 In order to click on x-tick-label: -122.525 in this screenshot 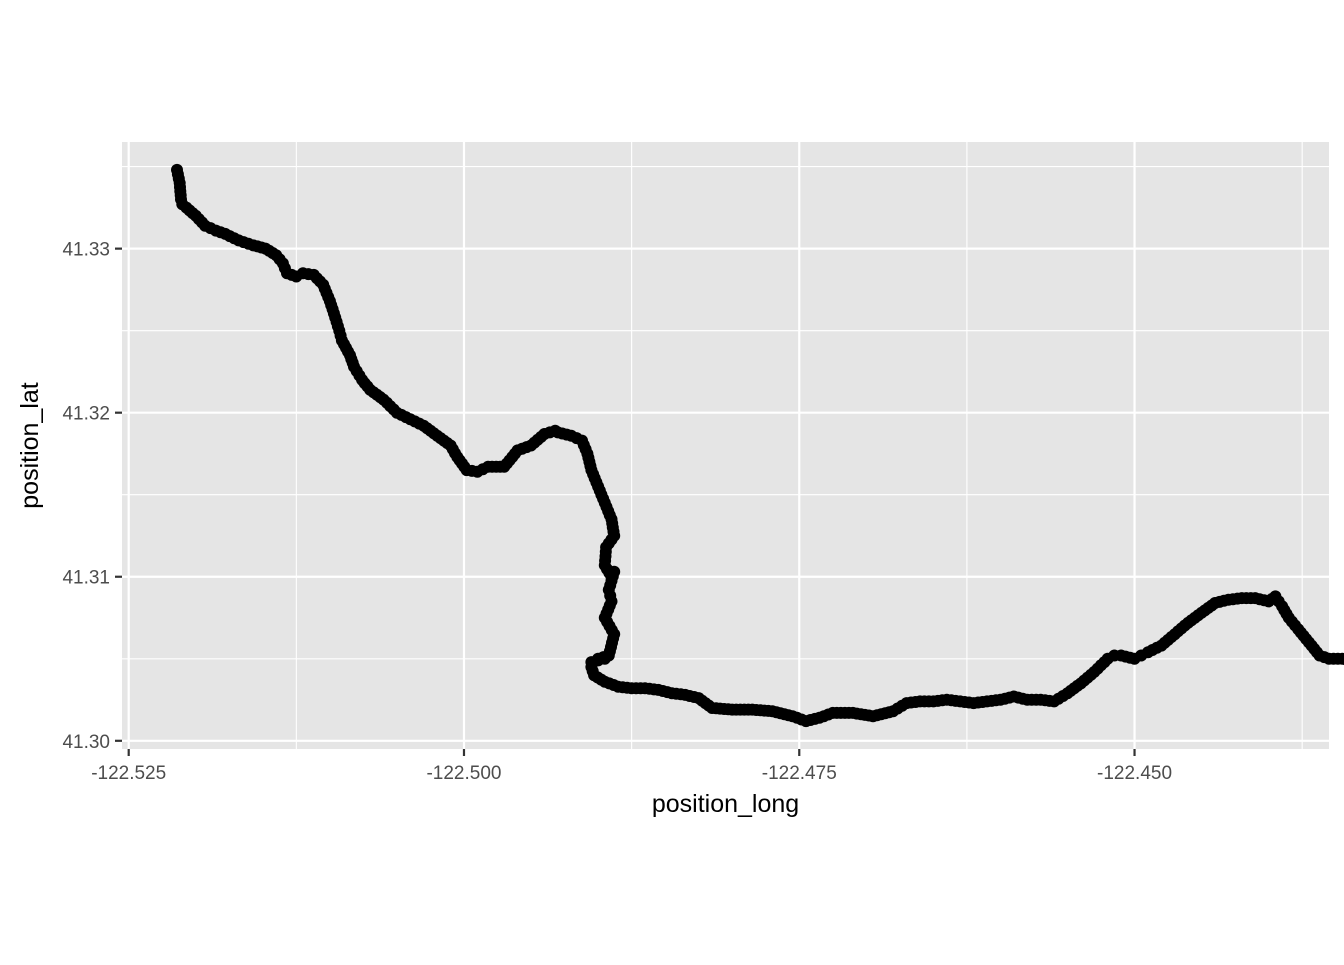, I will do `click(128, 773)`.